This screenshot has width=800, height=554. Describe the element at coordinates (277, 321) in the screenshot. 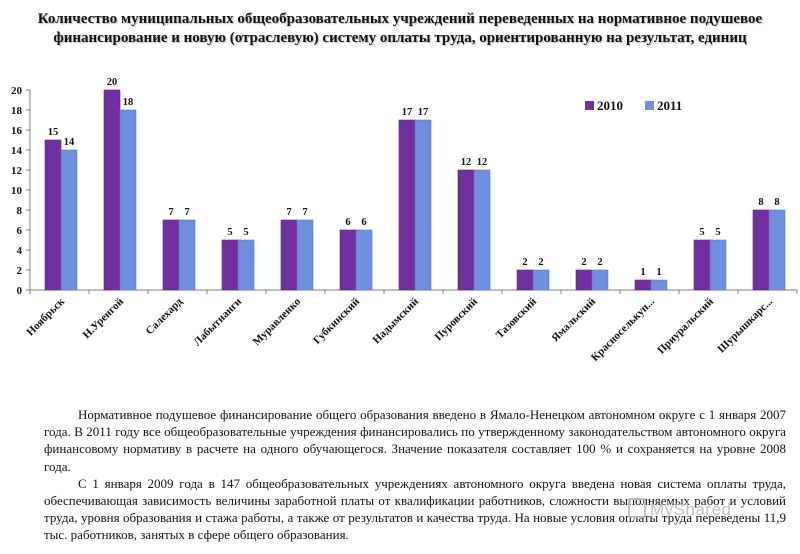

I see `category-label: Муравленко` at that location.